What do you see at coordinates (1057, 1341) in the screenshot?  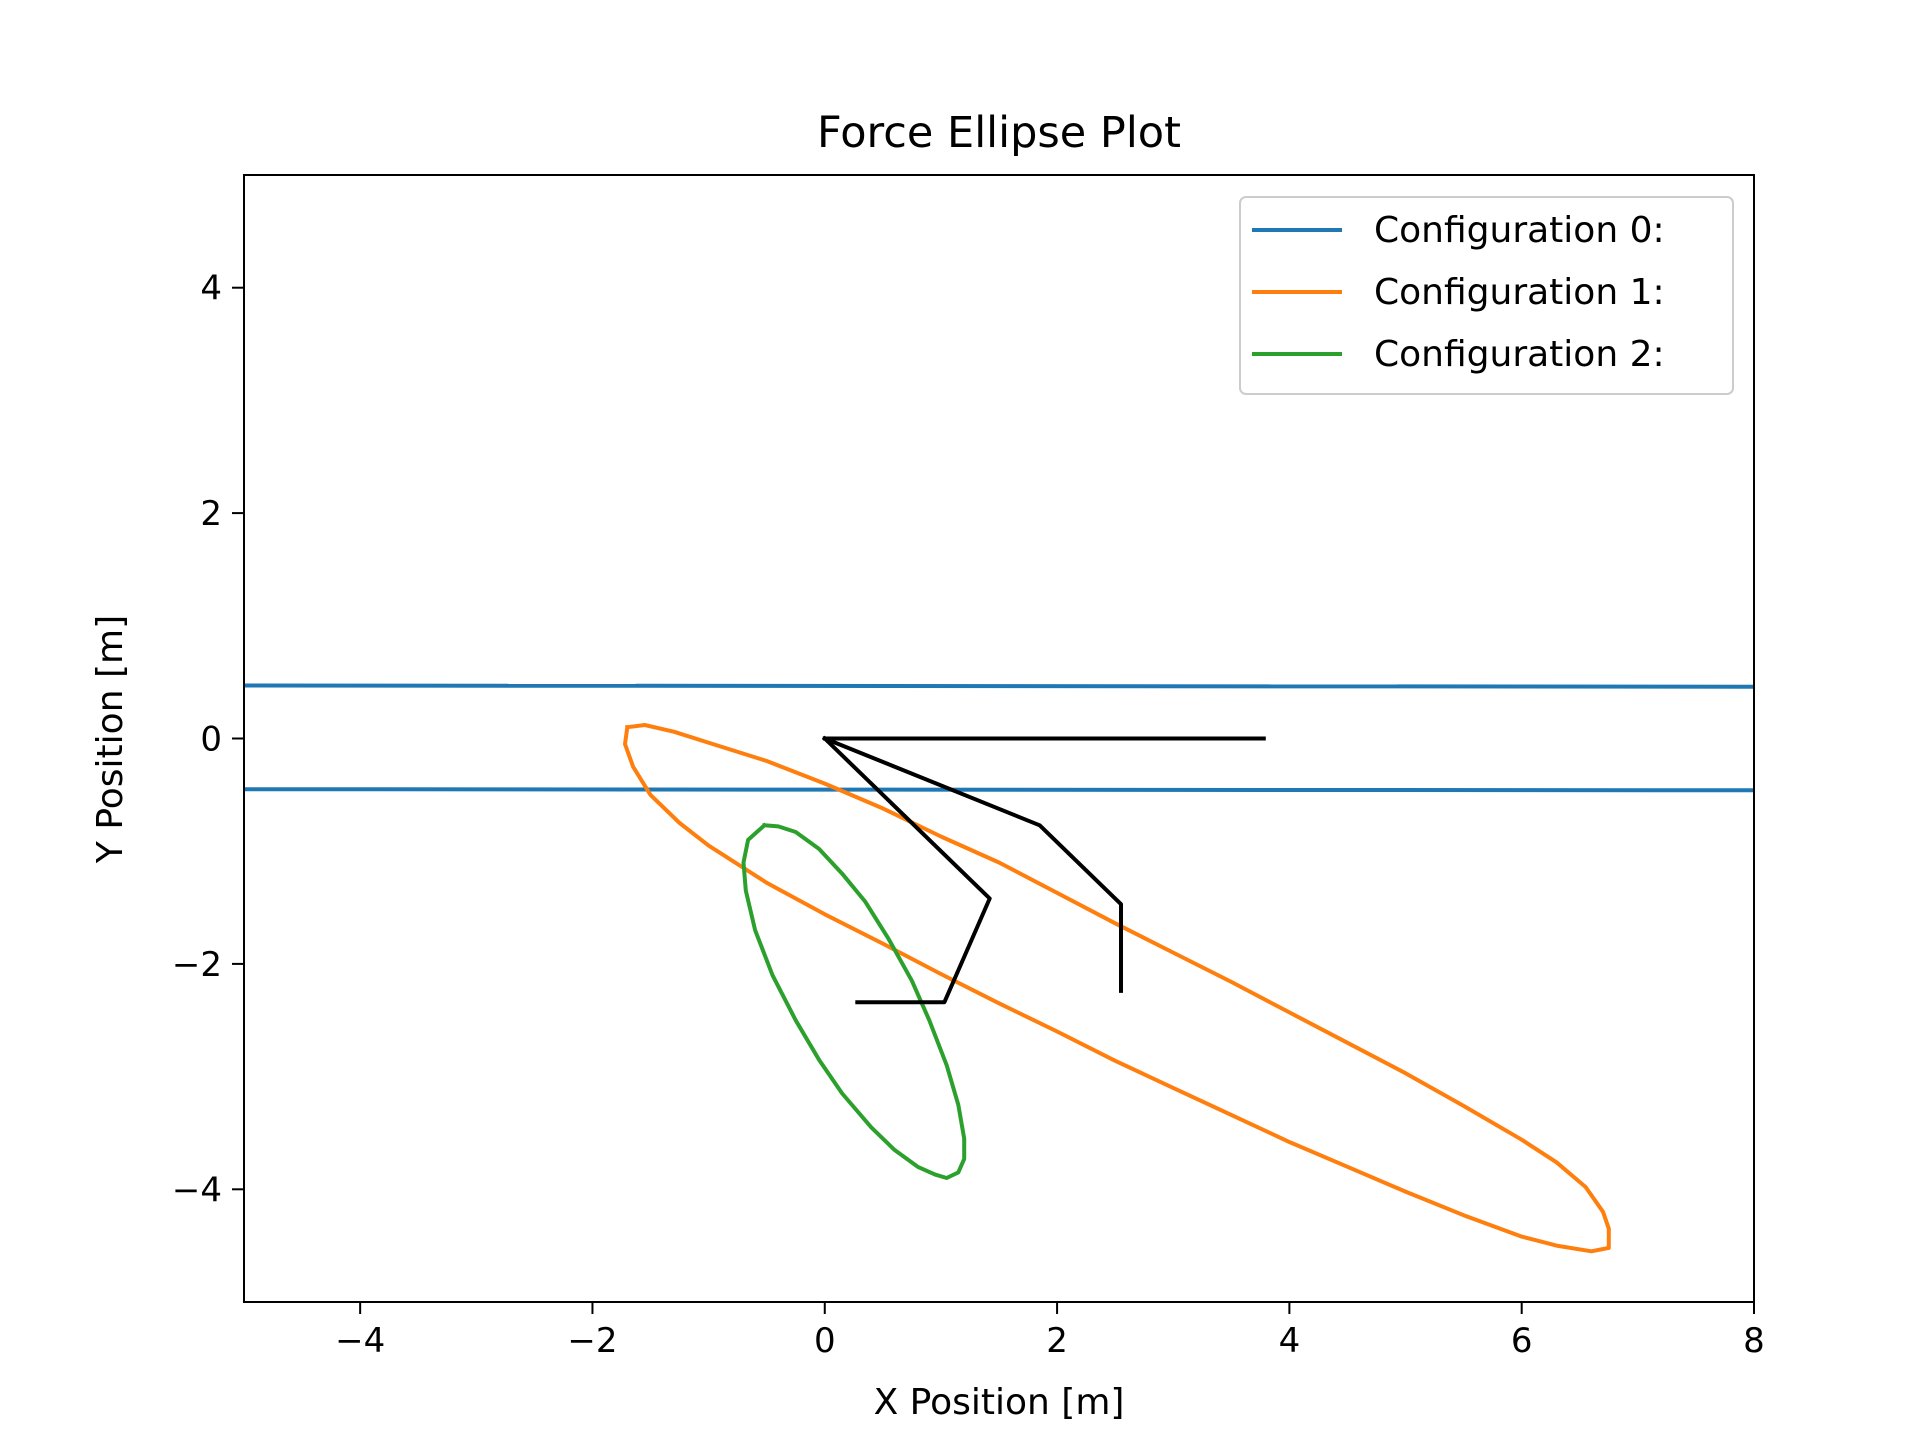 I see `x-tick-label: 2` at bounding box center [1057, 1341].